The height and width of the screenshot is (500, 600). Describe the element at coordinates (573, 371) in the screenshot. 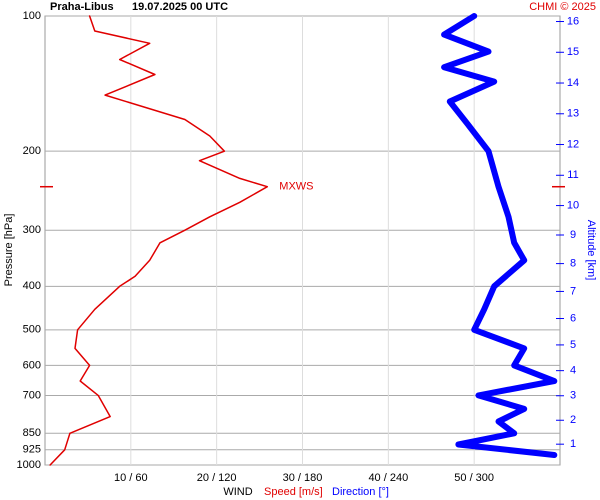

I see `y2-tick-label: 4` at that location.